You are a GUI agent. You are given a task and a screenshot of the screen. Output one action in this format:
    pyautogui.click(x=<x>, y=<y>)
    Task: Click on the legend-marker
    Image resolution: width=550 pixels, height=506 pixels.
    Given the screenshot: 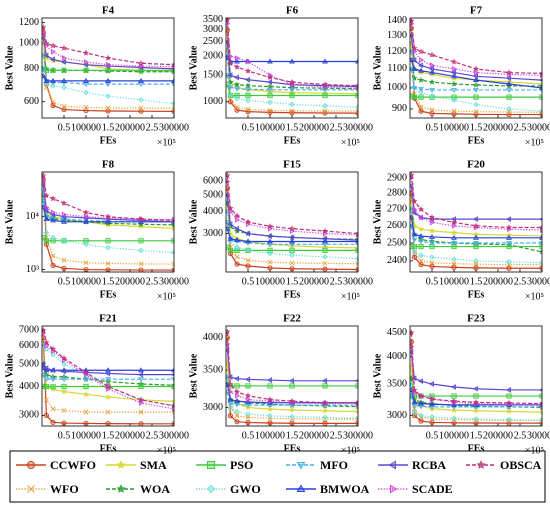 What is the action you would take?
    pyautogui.click(x=31, y=489)
    